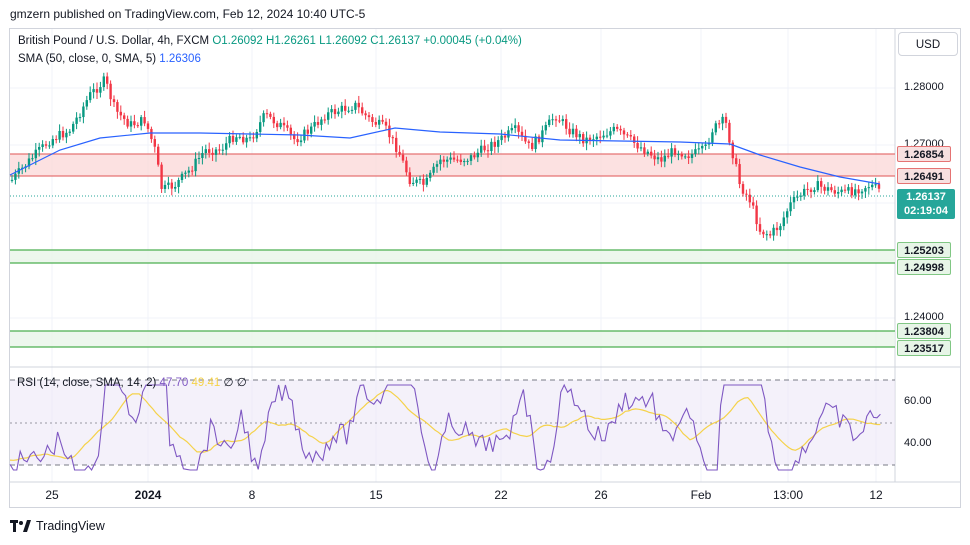  Describe the element at coordinates (445, 425) in the screenshot. I see `rsi-sma-line` at that location.